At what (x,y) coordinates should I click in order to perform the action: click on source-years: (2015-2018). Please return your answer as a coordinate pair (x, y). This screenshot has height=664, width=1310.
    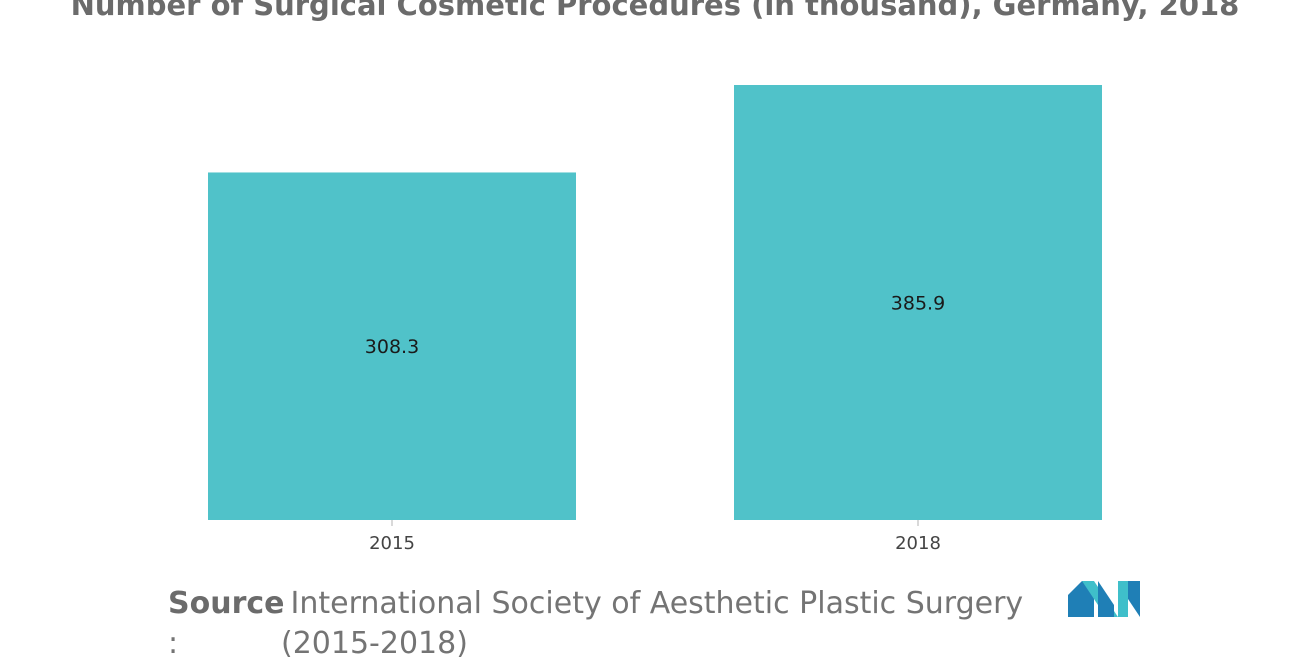
    Looking at the image, I should click on (374, 643).